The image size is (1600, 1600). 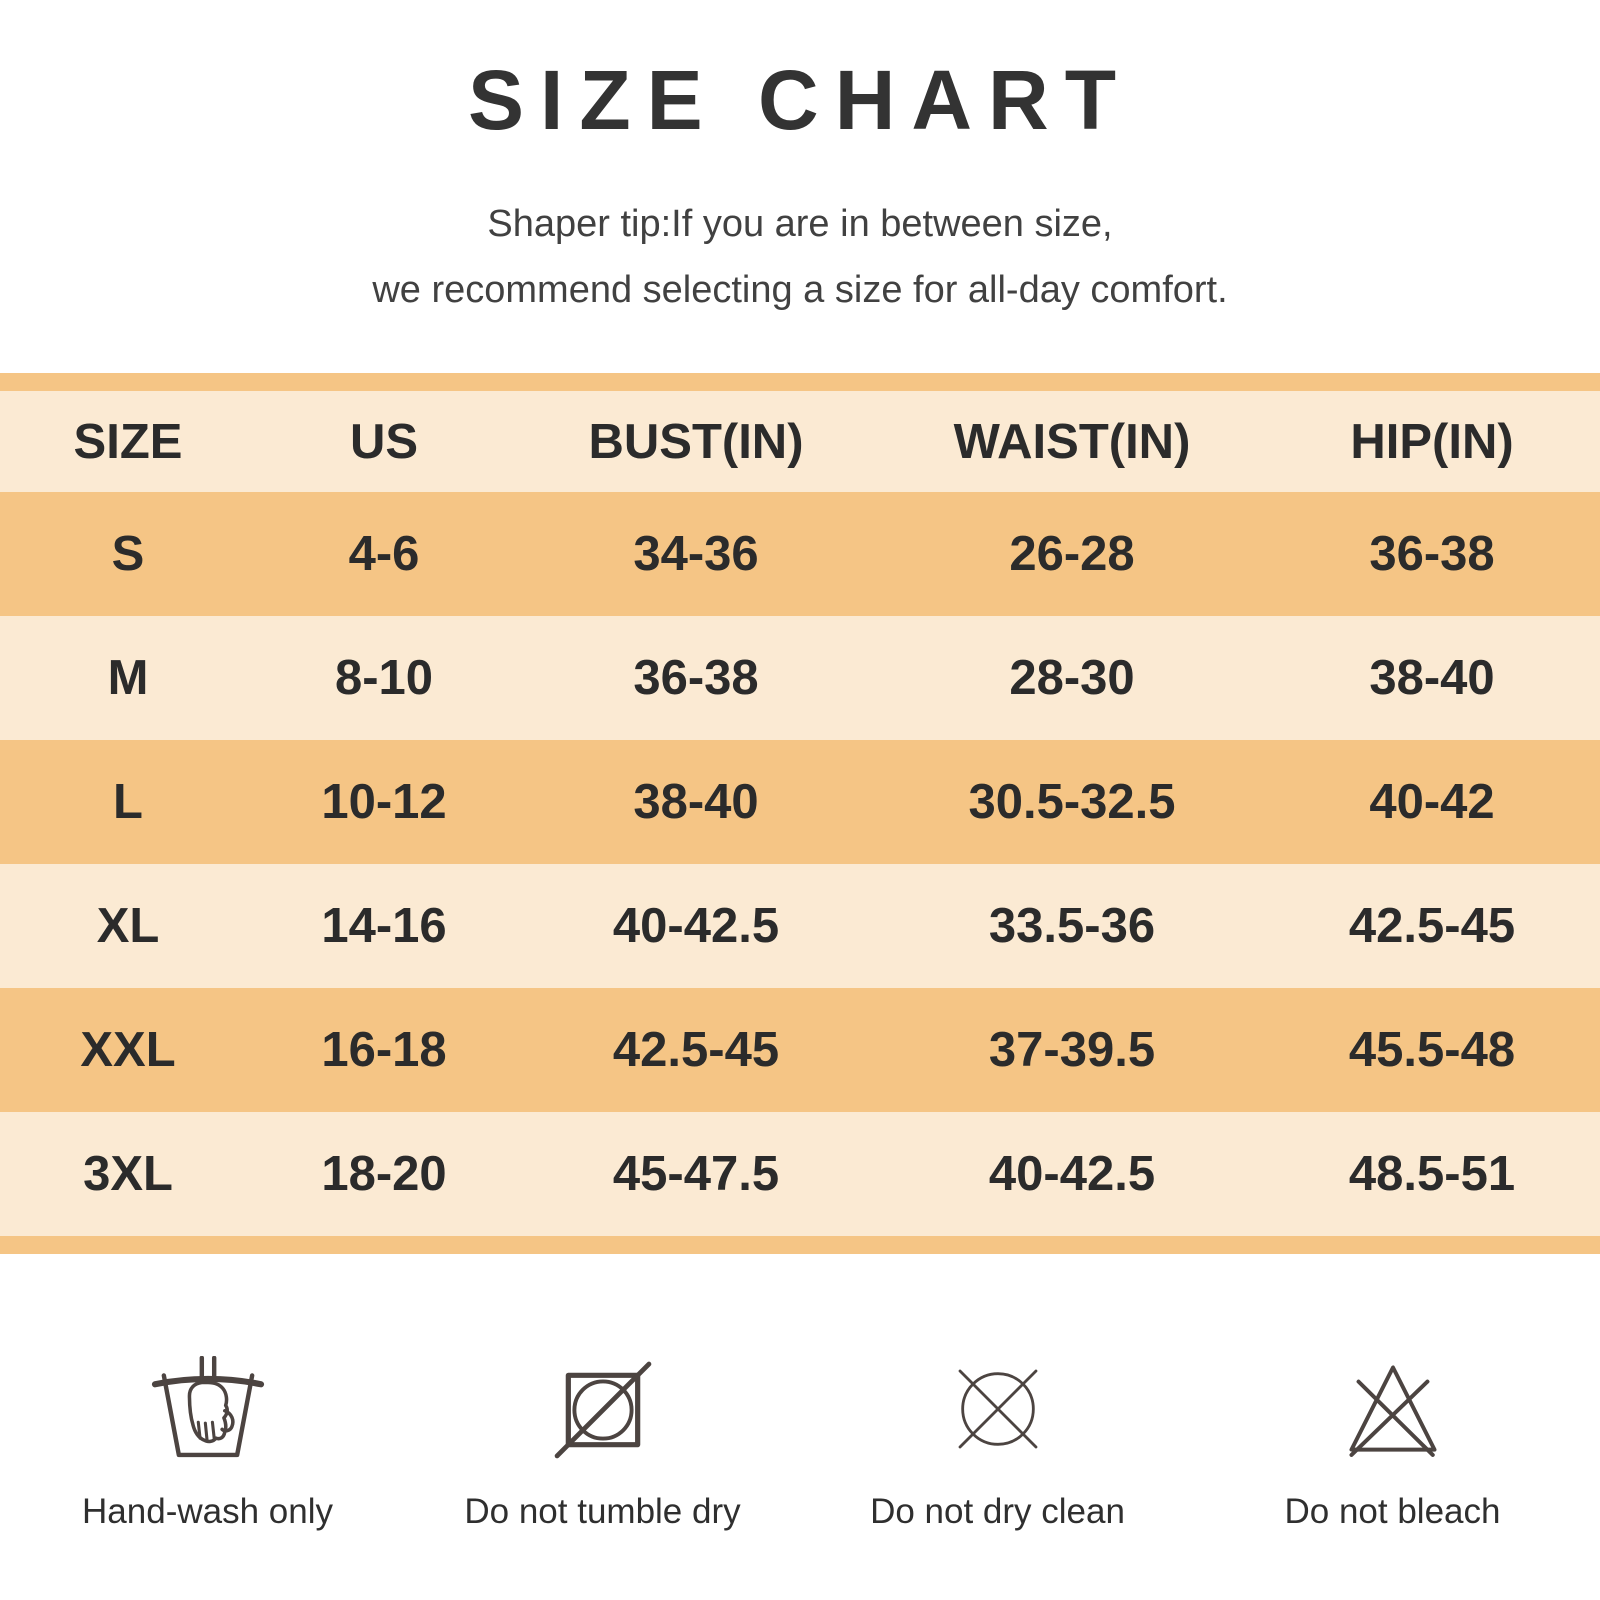 What do you see at coordinates (207, 1407) in the screenshot?
I see `hand-wash-icon` at bounding box center [207, 1407].